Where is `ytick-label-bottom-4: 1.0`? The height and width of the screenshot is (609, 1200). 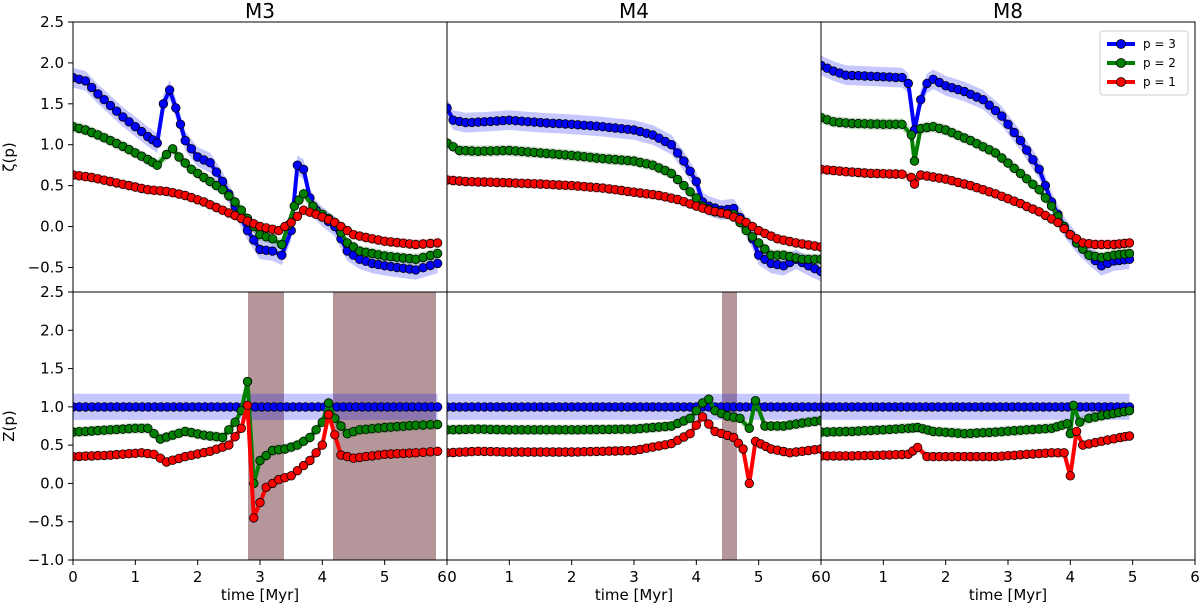
ytick-label-bottom-4: 1.0 is located at coordinates (52, 407).